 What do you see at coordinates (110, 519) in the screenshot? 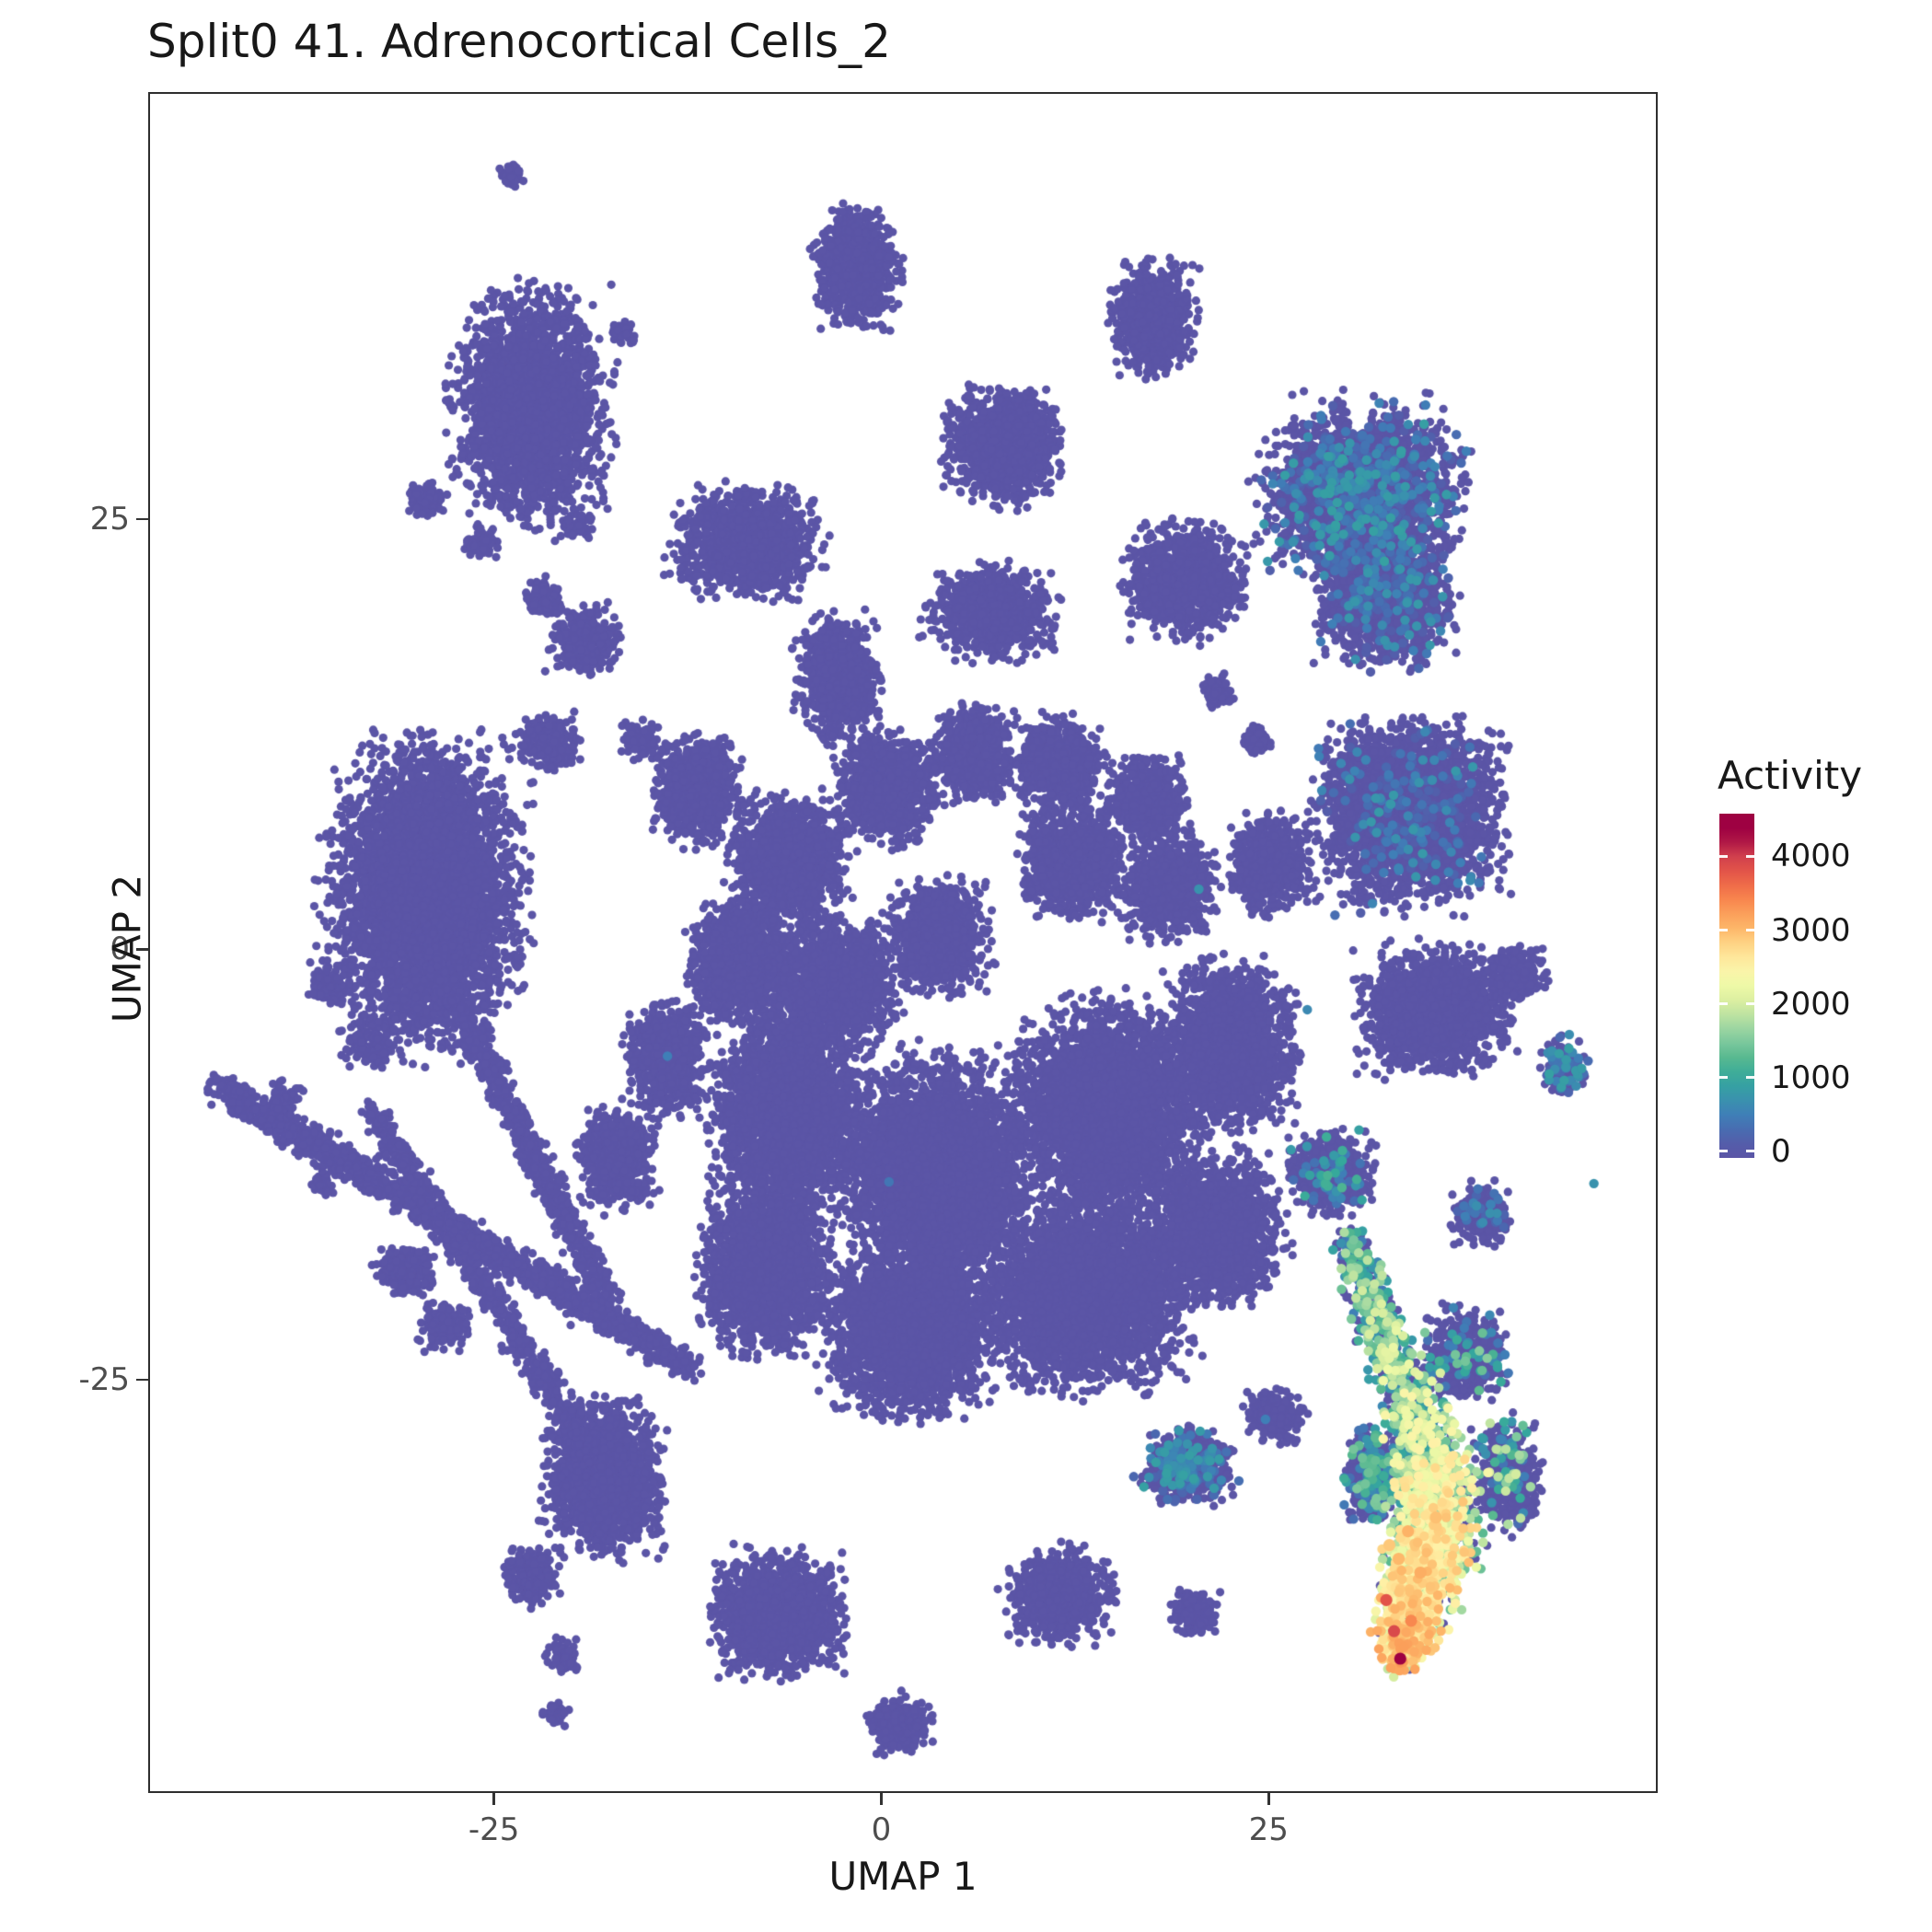
I see `y-tick-label: 25` at bounding box center [110, 519].